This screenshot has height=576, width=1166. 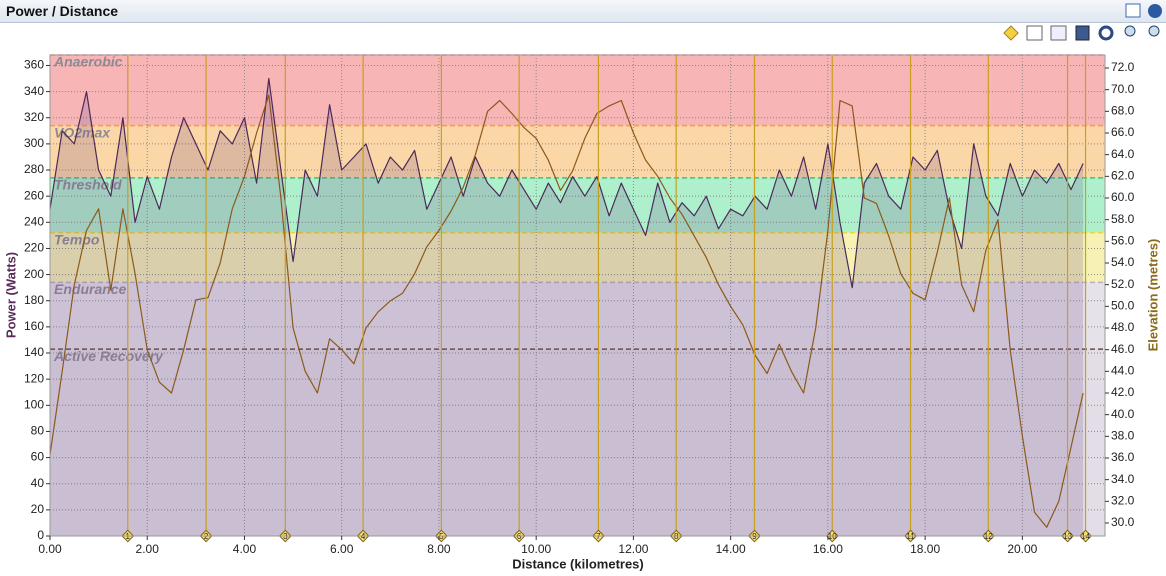 I want to click on y2-tick-label: 66.0, so click(x=1123, y=132).